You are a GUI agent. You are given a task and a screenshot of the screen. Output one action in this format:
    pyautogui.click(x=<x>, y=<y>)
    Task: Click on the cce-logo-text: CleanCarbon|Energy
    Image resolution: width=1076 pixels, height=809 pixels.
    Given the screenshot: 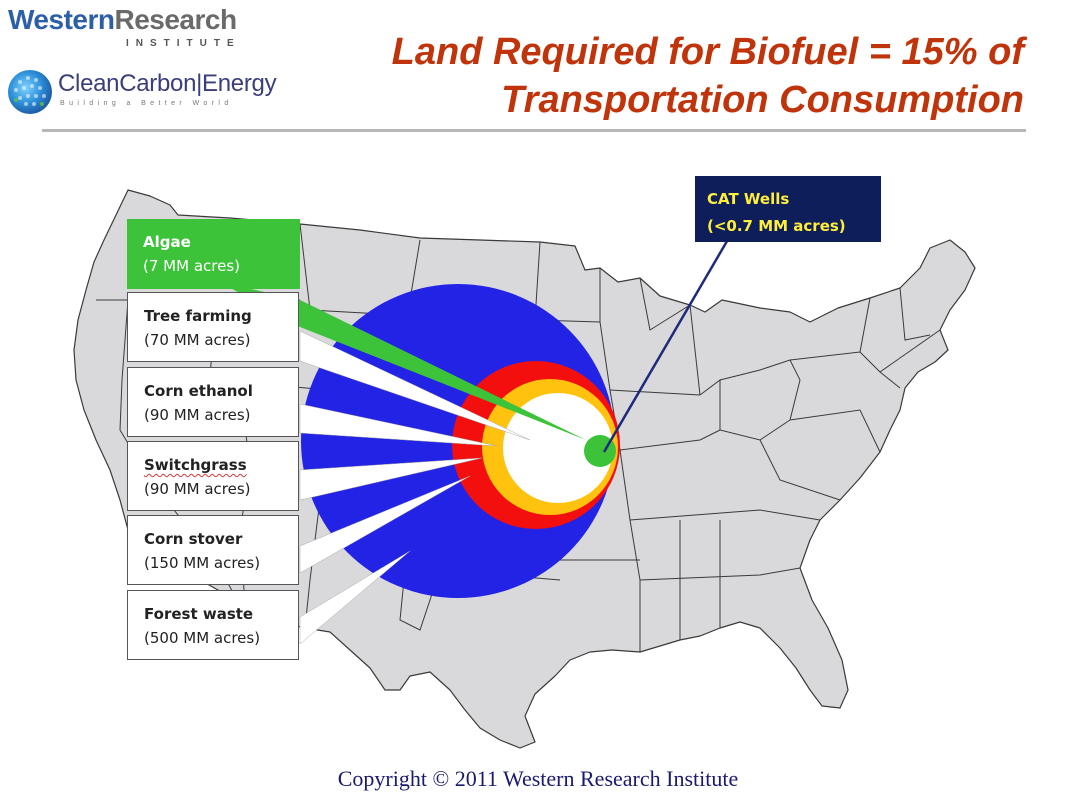 What is the action you would take?
    pyautogui.click(x=167, y=83)
    